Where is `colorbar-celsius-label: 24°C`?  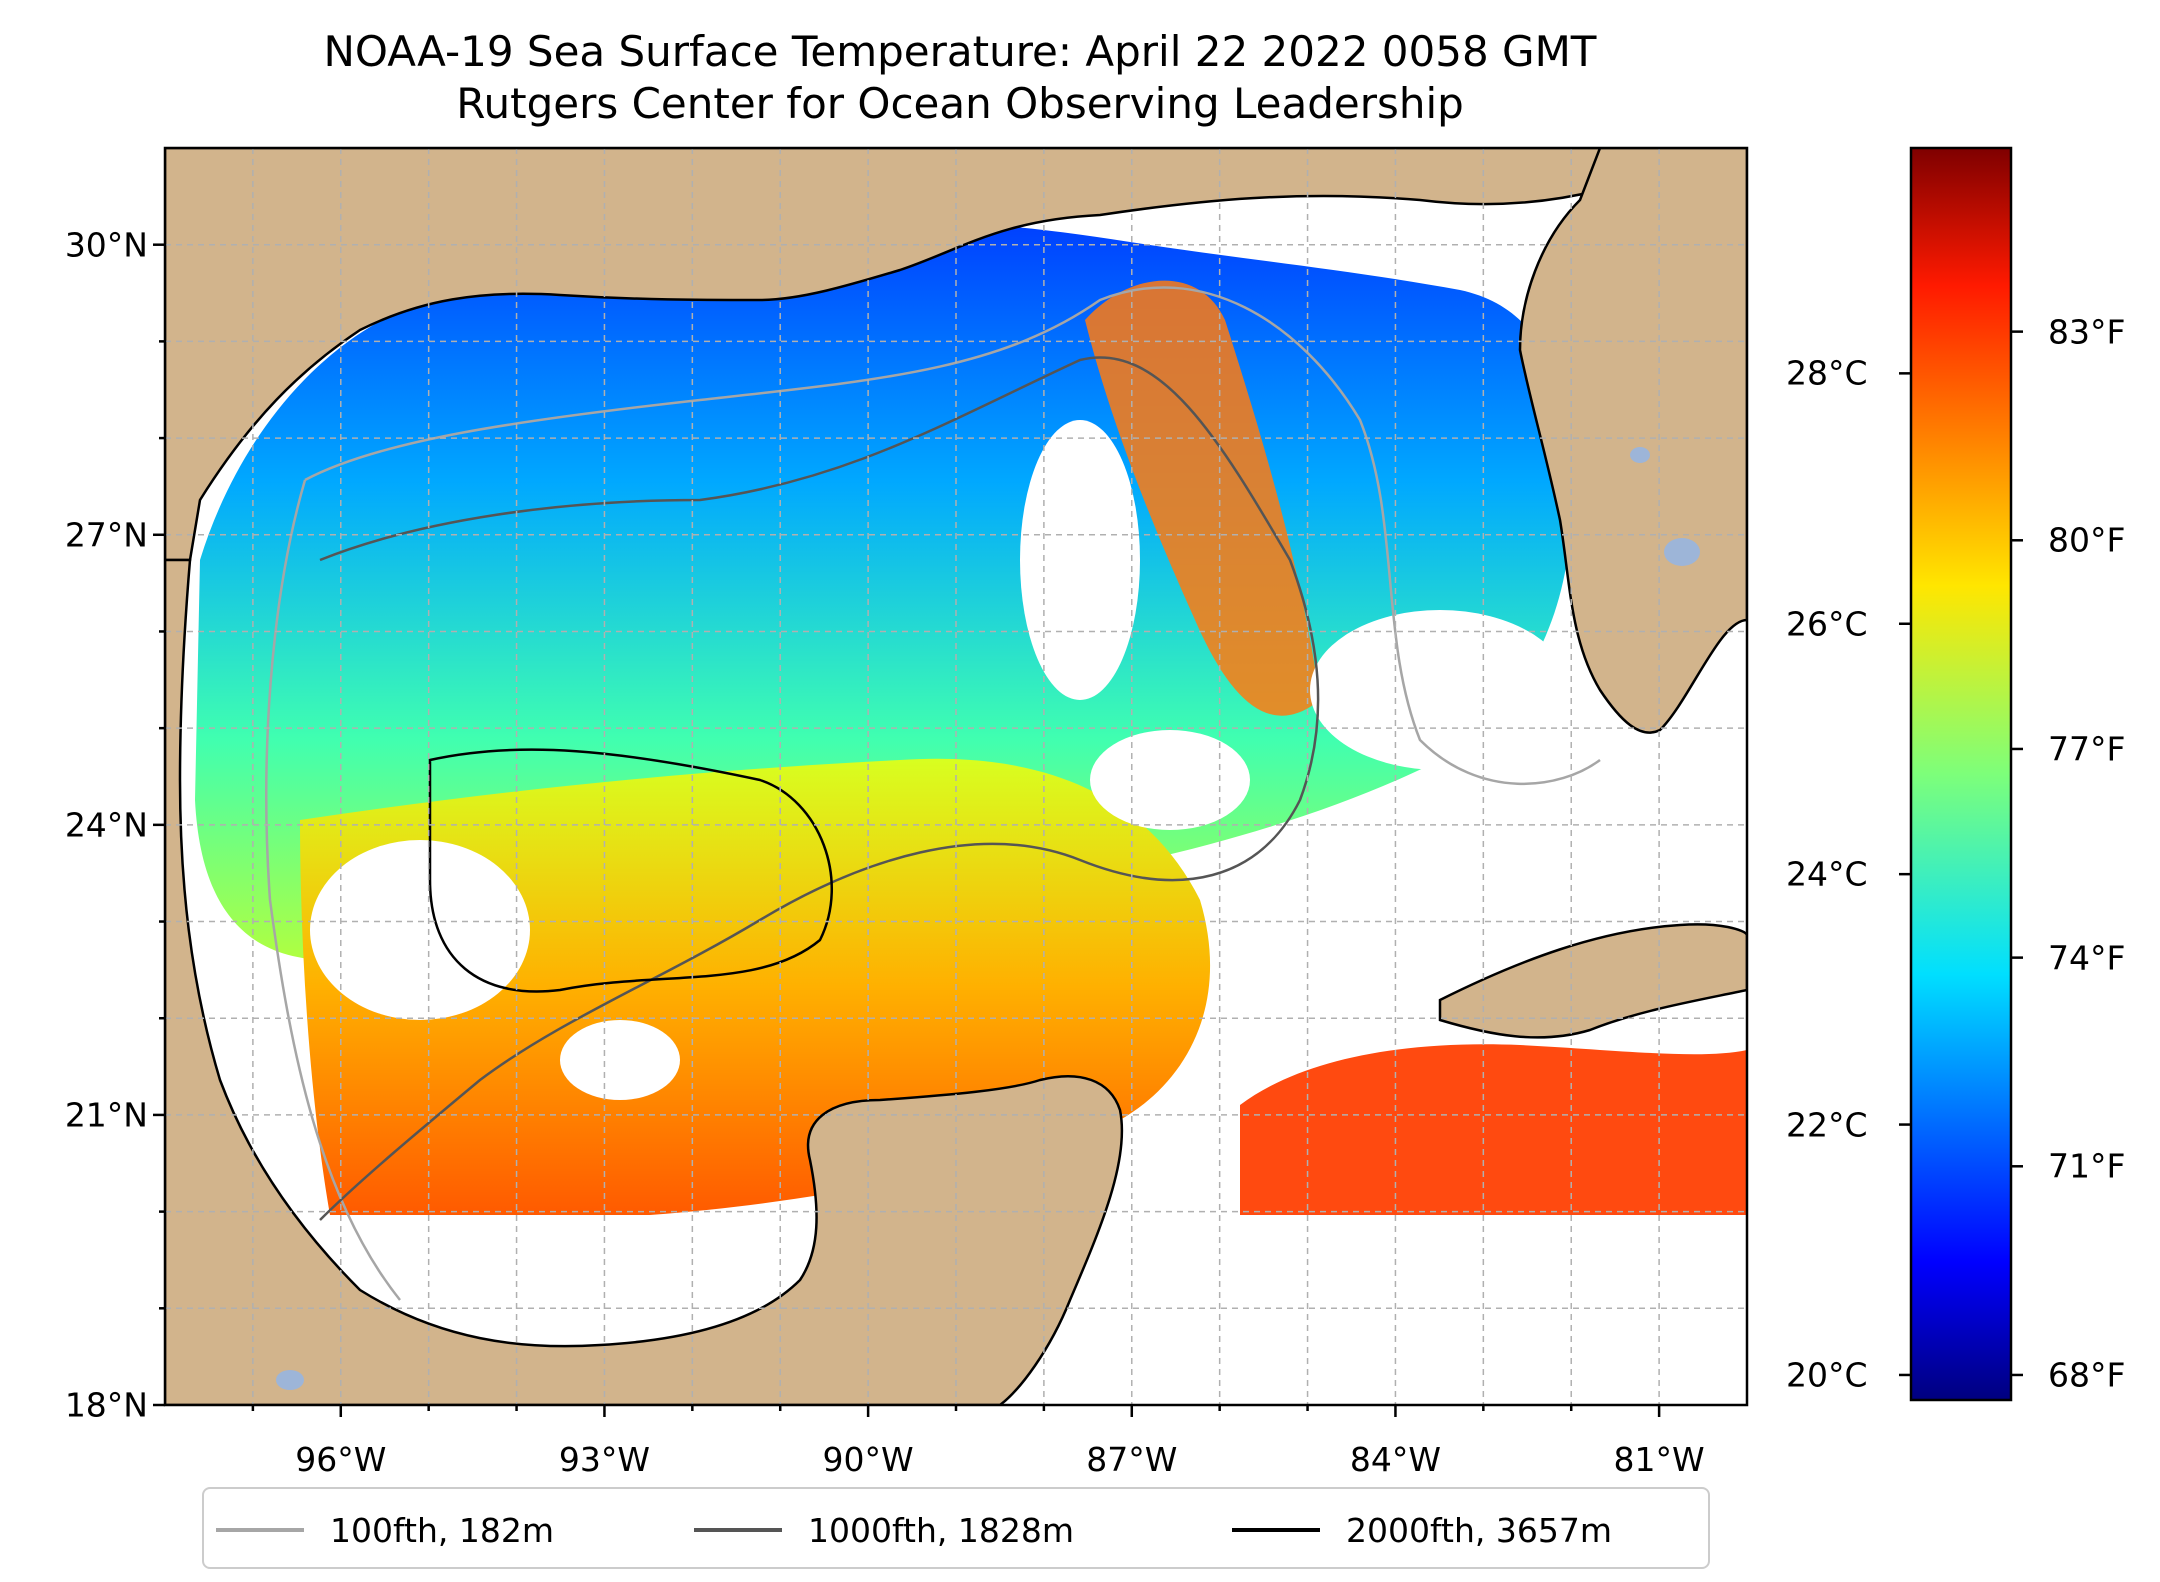
colorbar-celsius-label: 24°C is located at coordinates (1827, 874).